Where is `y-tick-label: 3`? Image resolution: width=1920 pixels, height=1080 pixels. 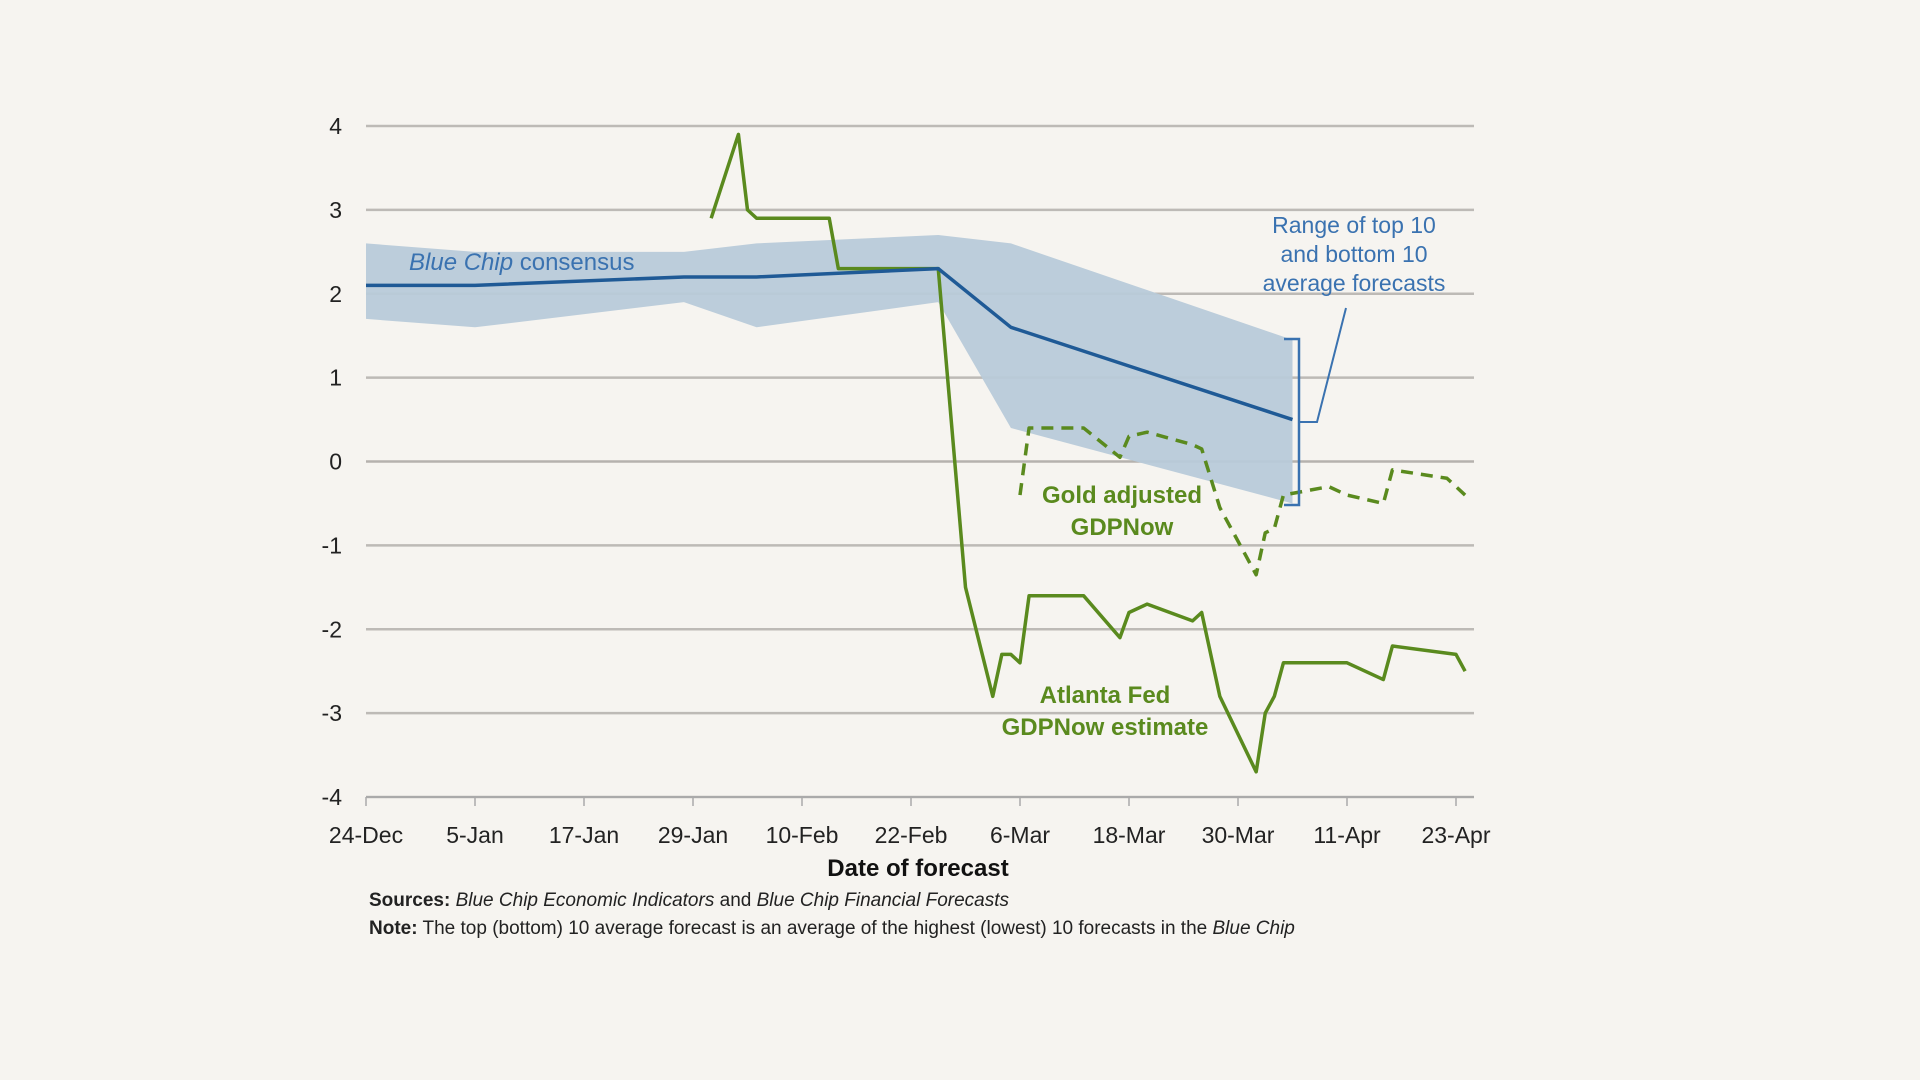
y-tick-label: 3 is located at coordinates (335, 210).